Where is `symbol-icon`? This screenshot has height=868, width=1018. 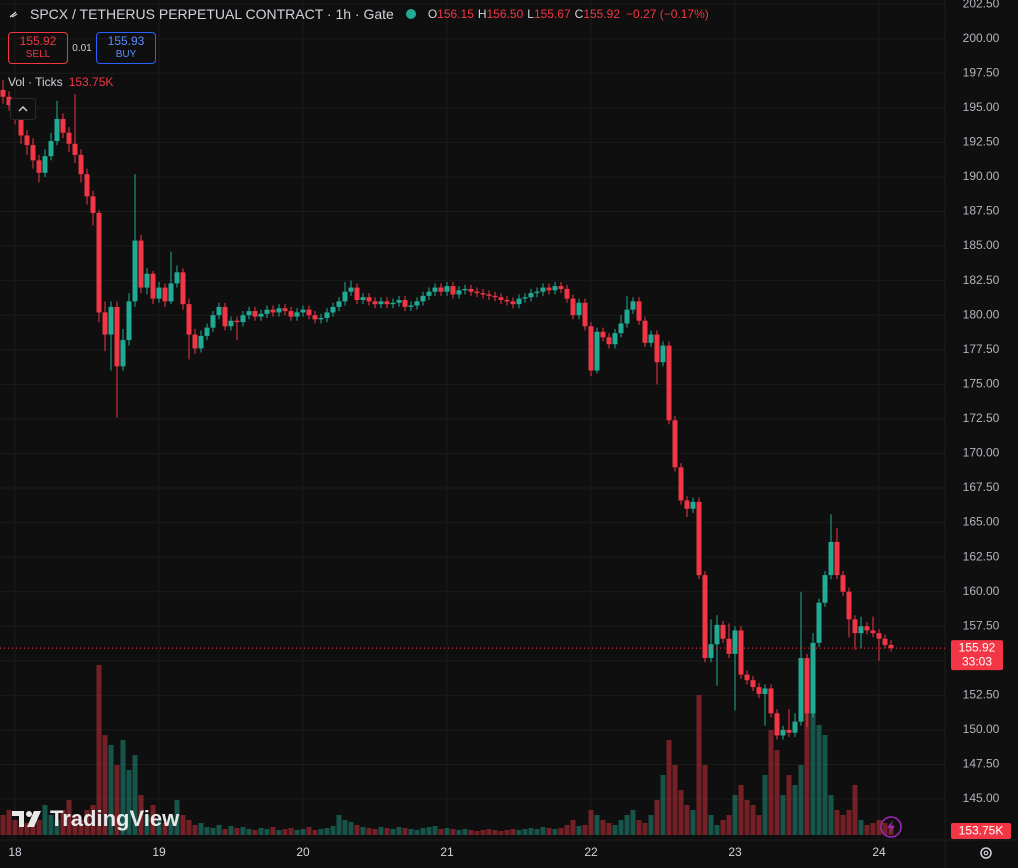
symbol-icon is located at coordinates (13, 14).